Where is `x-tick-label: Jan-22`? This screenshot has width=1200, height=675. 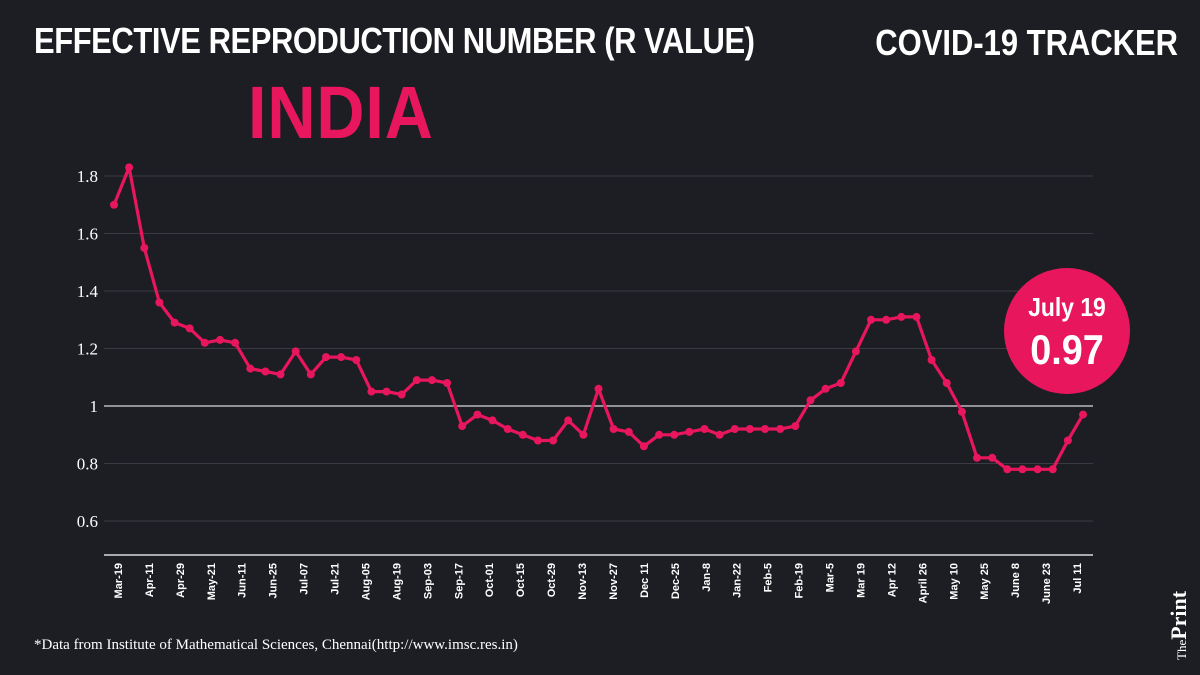
x-tick-label: Jan-22 is located at coordinates (738, 580).